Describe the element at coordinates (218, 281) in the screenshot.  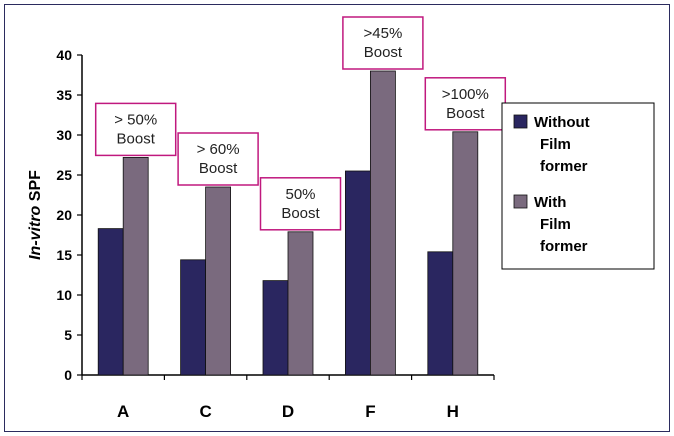
I see `bar-with-C` at that location.